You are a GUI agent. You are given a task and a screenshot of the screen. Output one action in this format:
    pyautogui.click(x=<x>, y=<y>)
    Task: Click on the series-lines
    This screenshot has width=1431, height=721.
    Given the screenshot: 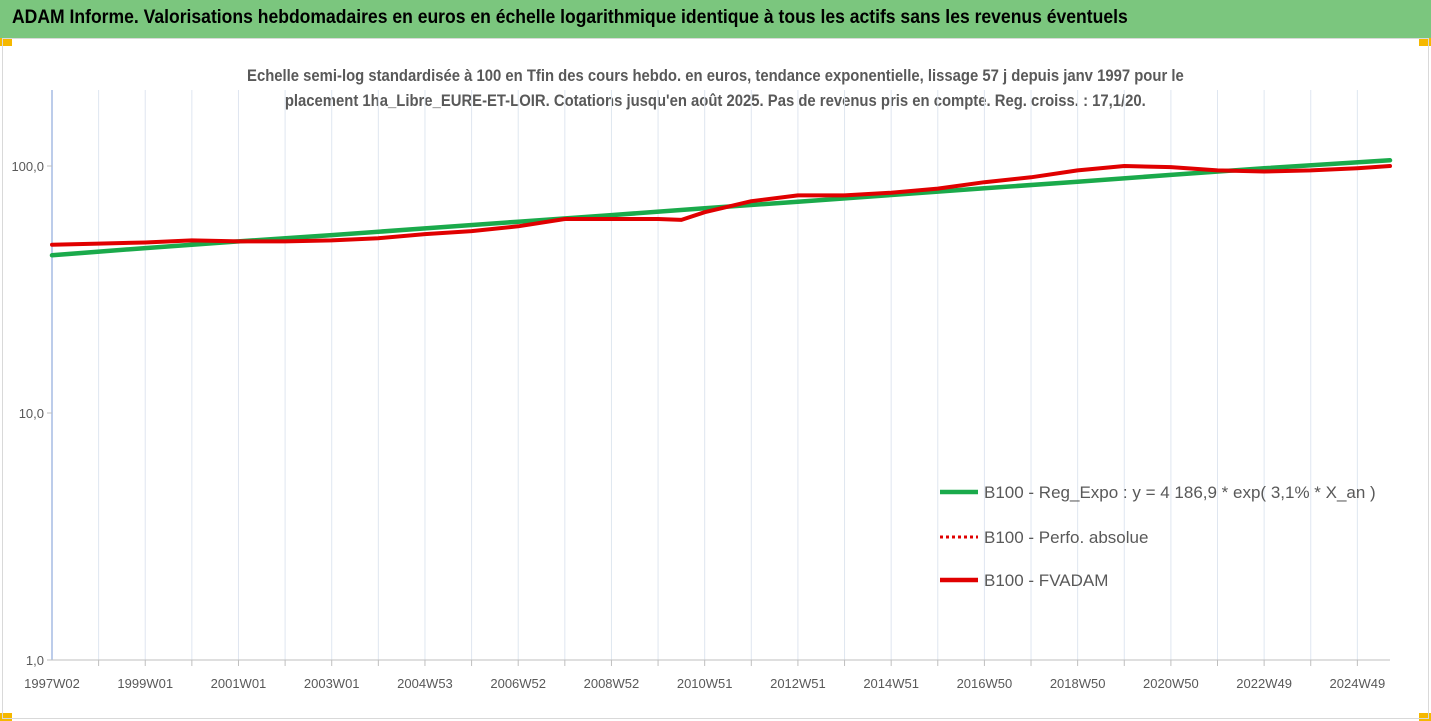 What is the action you would take?
    pyautogui.click(x=721, y=208)
    